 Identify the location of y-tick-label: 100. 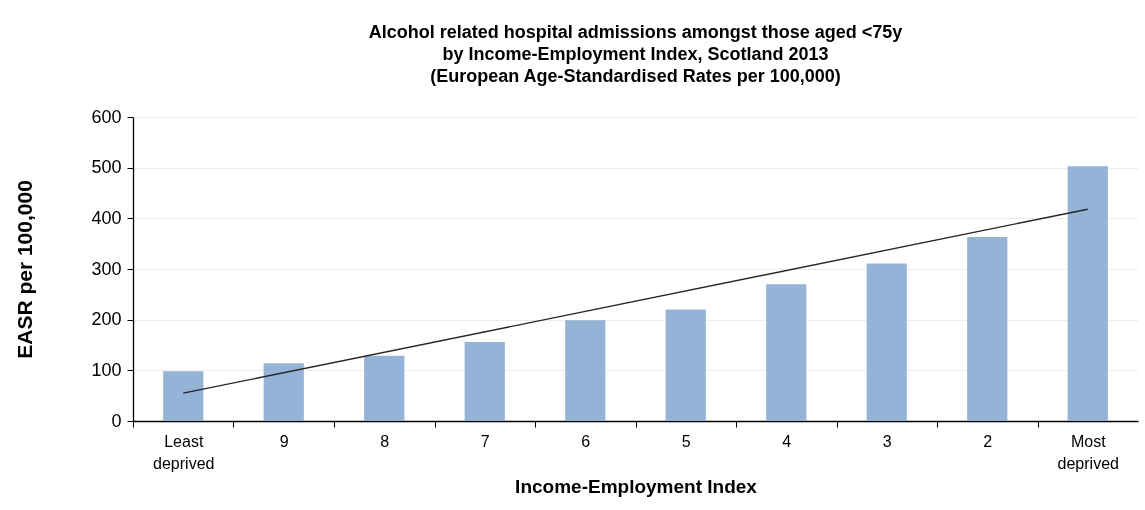
(106, 369).